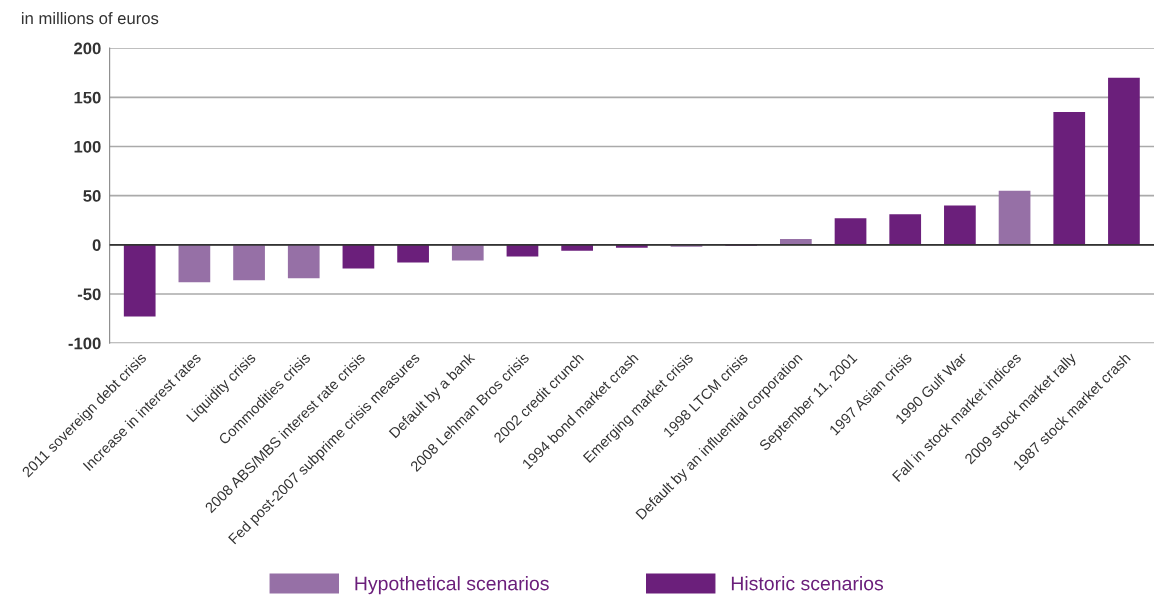 This screenshot has height=602, width=1154. I want to click on legend-label: Historic scenarios, so click(807, 583).